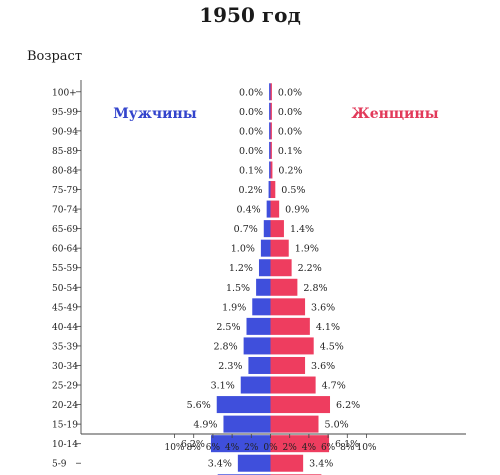 The width and height of the screenshot is (500, 475). What do you see at coordinates (250, 190) in the screenshot?
I see `male-value-label: 0.2%` at bounding box center [250, 190].